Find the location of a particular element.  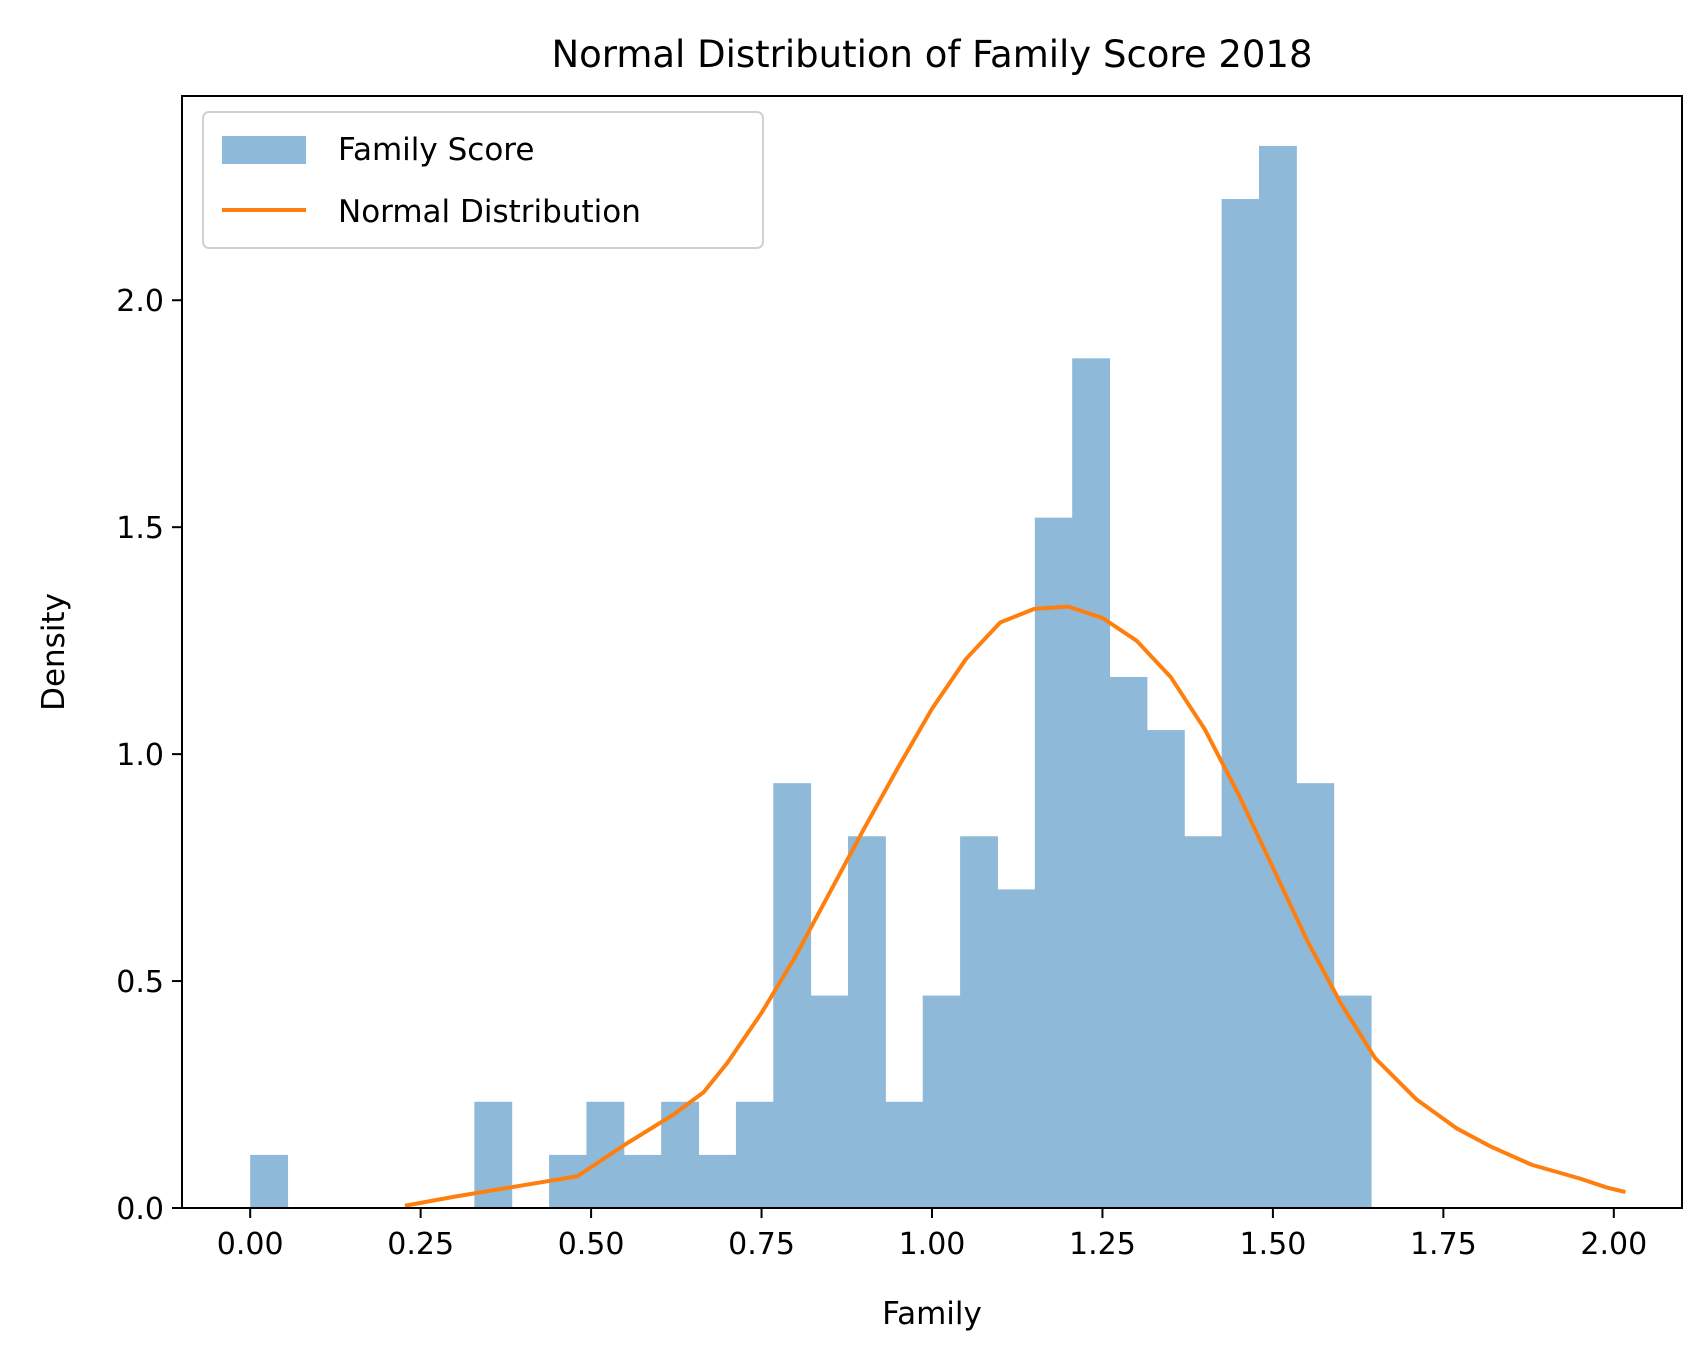

chart-title: Normal Distribution of Family Score 2018 is located at coordinates (931, 54).